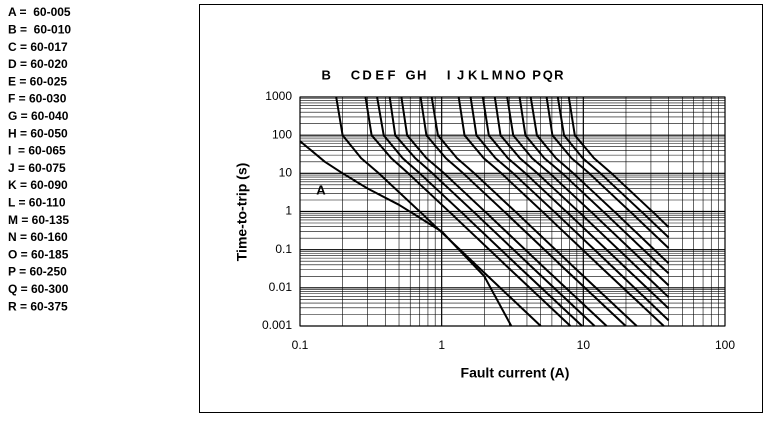  What do you see at coordinates (366, 74) in the screenshot?
I see `curve-label: D` at bounding box center [366, 74].